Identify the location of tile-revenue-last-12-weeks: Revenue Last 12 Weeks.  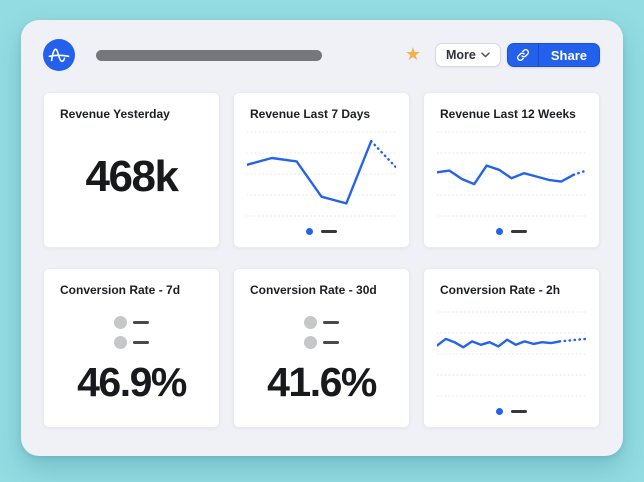
(511, 170).